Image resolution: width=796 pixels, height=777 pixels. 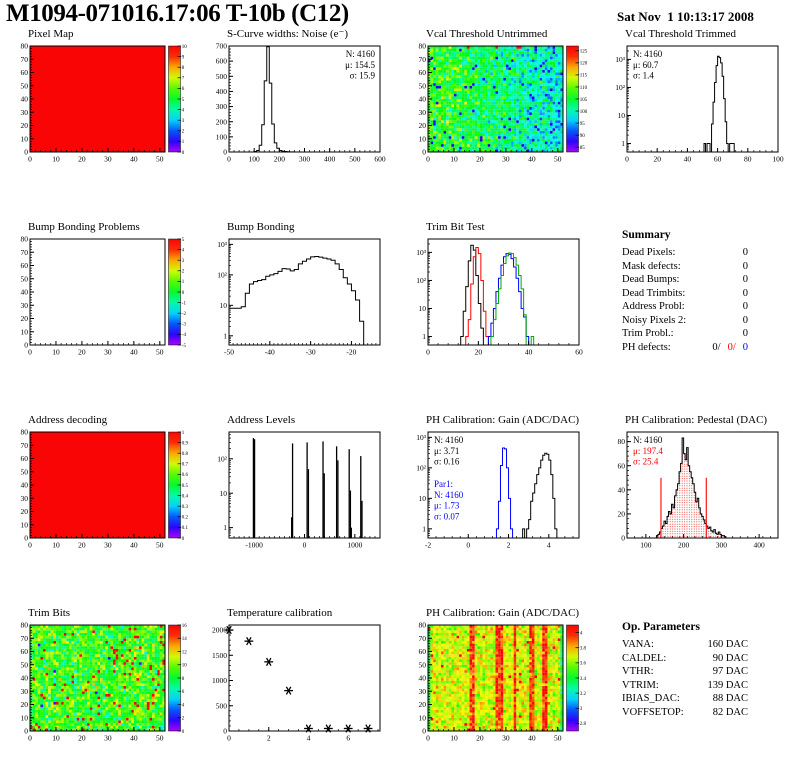 What do you see at coordinates (778, 159) in the screenshot?
I see `svg-text: 100` at bounding box center [778, 159].